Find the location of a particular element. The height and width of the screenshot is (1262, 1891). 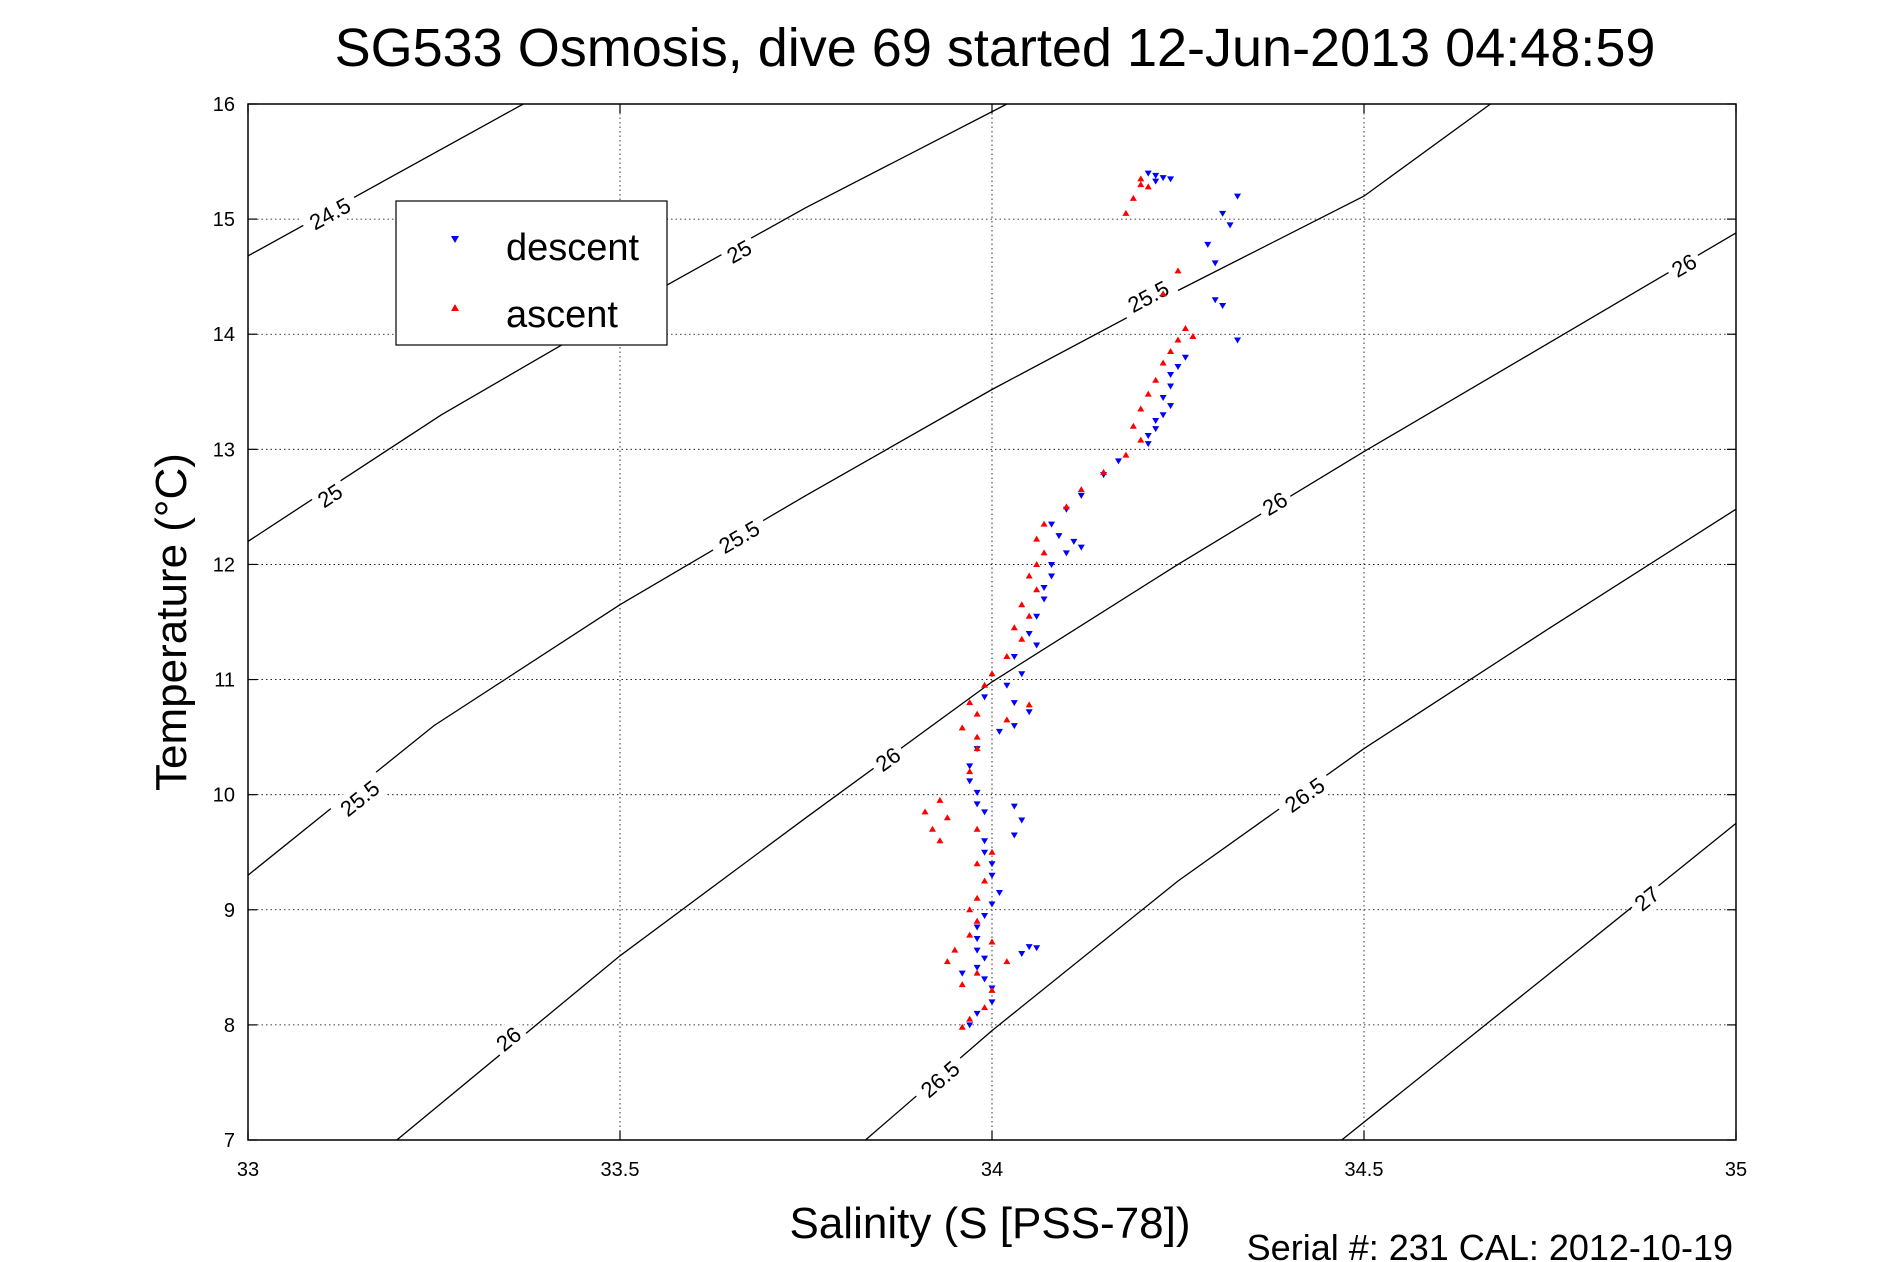

legend: descent ascent is located at coordinates (531, 273).